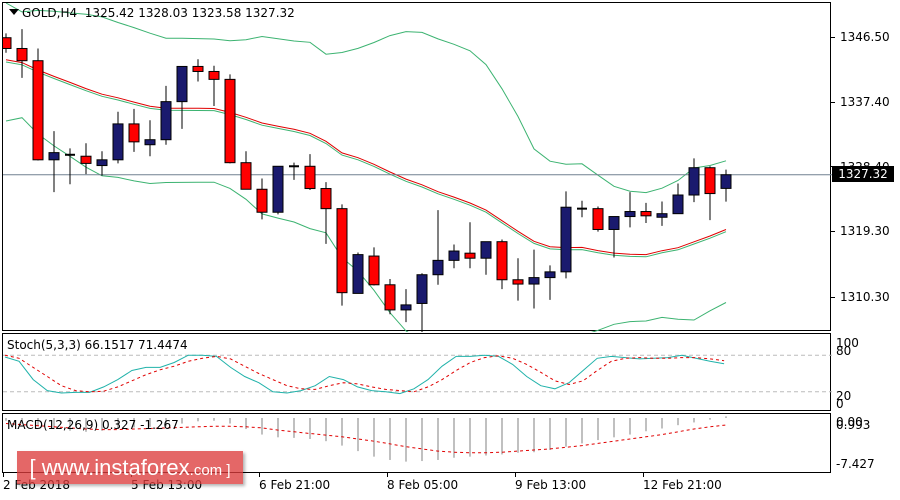 This screenshot has width=900, height=500. Describe the element at coordinates (109, 13) in the screenshot. I see `open-value: 1325.42` at that location.